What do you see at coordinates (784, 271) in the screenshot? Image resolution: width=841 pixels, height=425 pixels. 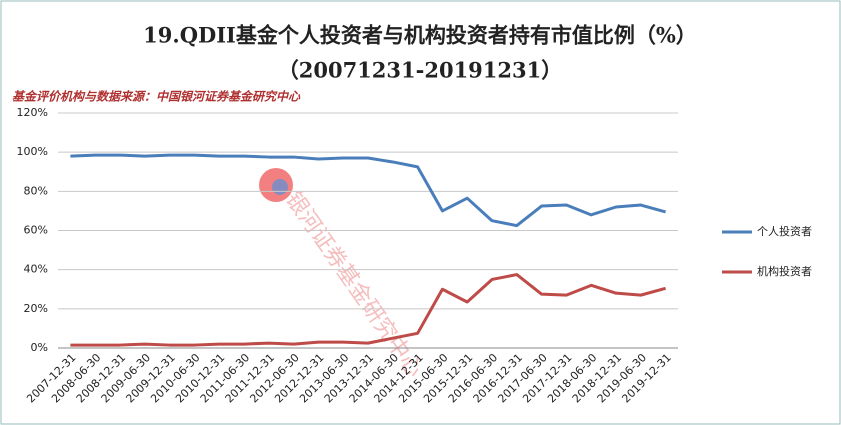 I see `legend-label: 机构投资者` at bounding box center [784, 271].